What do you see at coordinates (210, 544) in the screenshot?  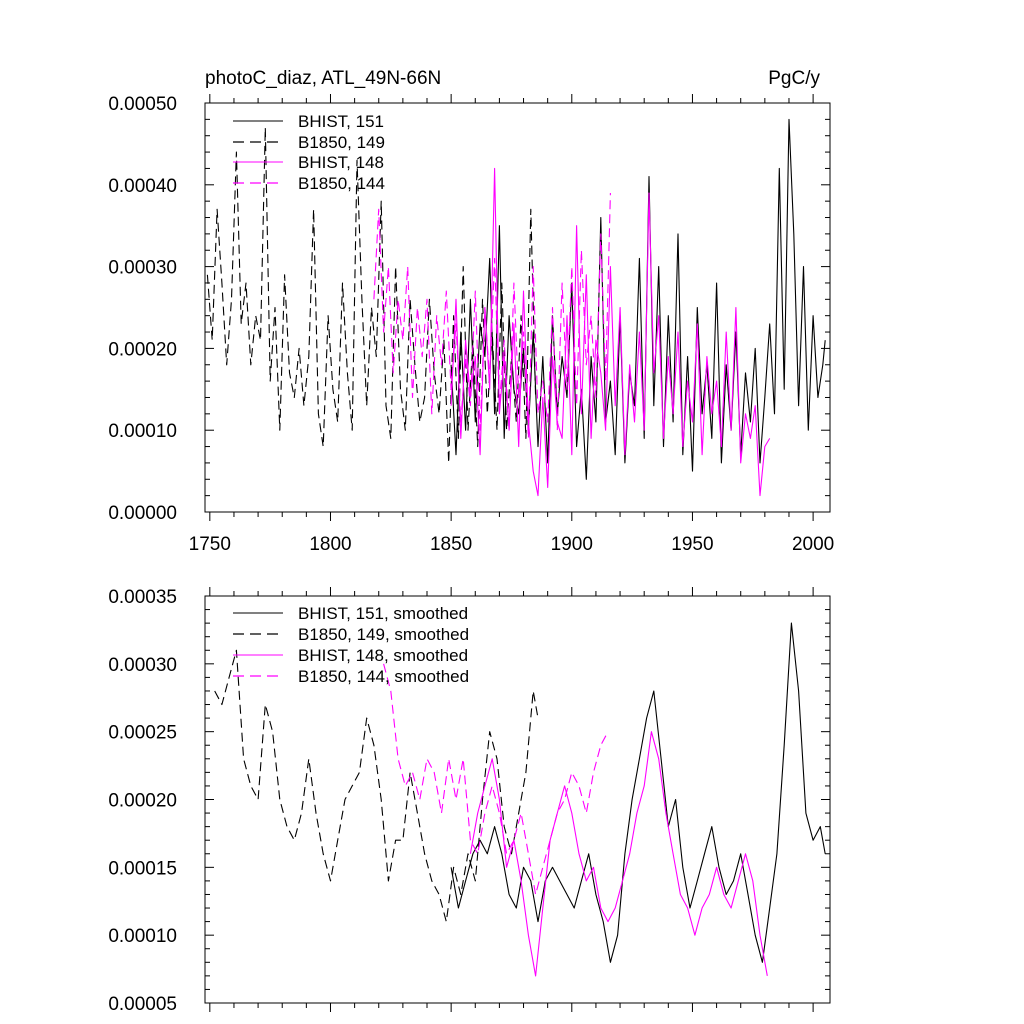 I see `top-x-tick-label: 1750` at bounding box center [210, 544].